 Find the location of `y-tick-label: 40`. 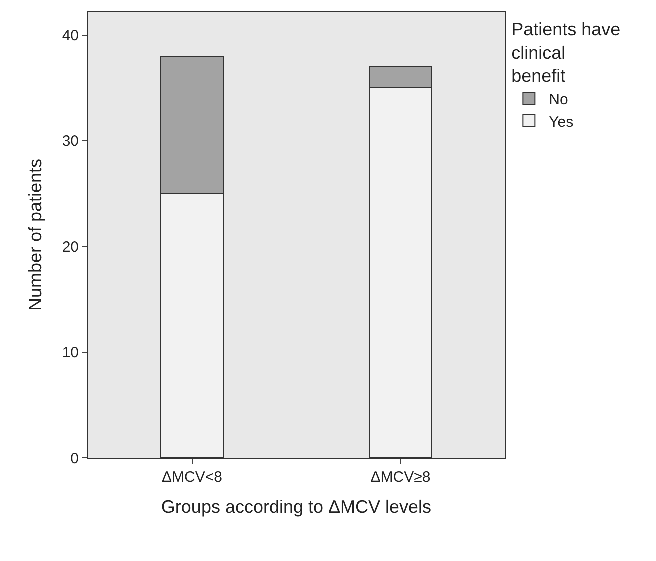

y-tick-label: 40 is located at coordinates (70, 36).